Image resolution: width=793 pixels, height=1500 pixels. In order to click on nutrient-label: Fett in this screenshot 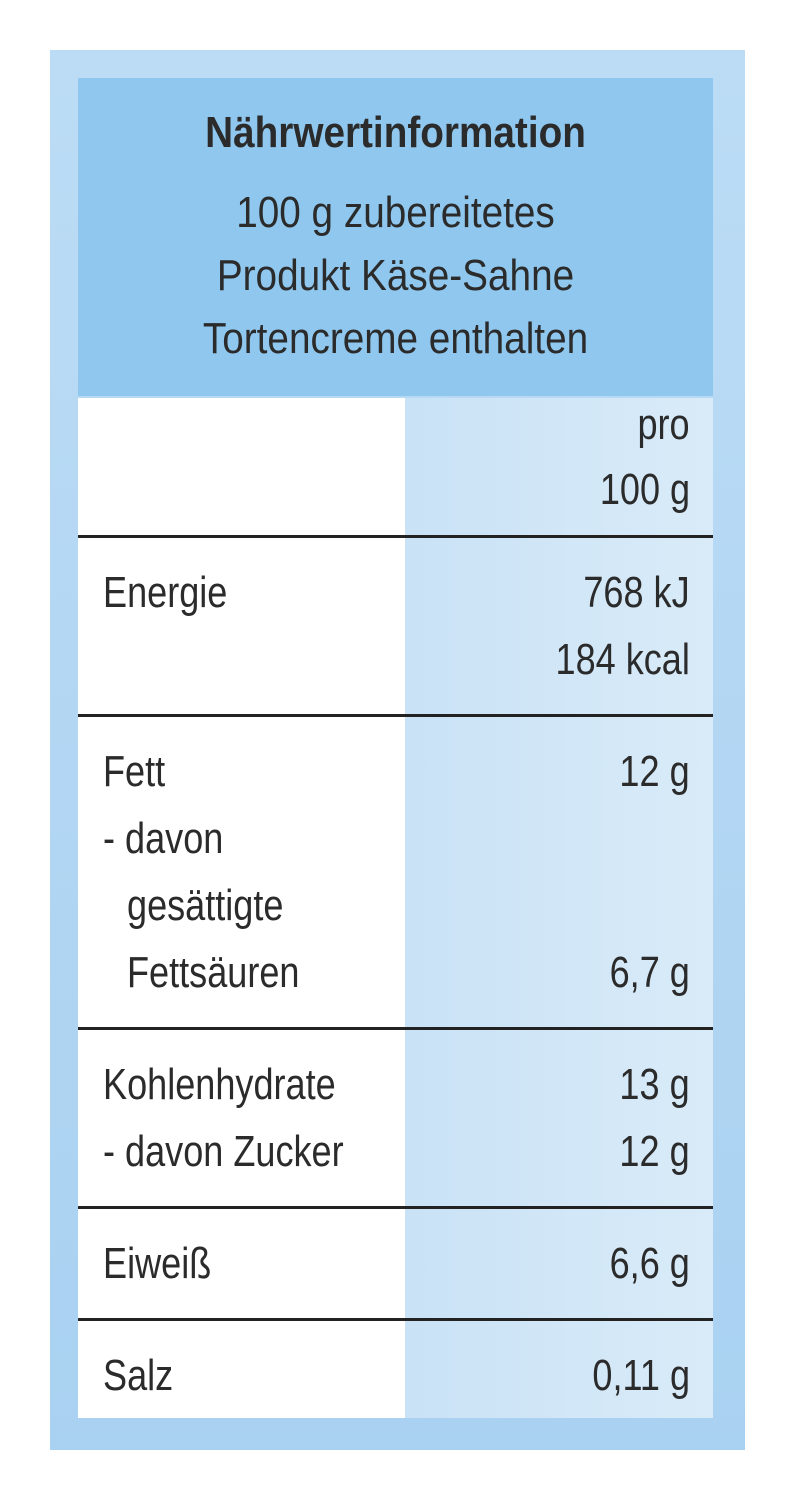, I will do `click(134, 771)`.